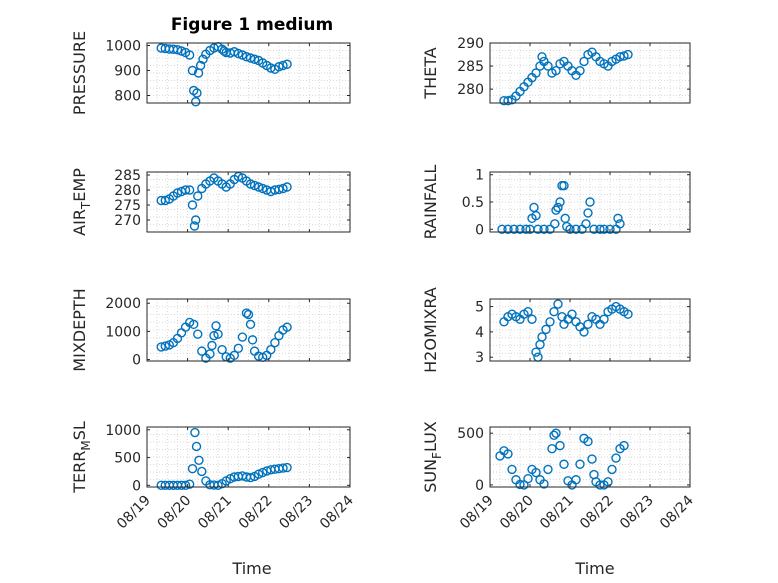 This screenshot has width=778, height=583. What do you see at coordinates (430, 73) in the screenshot?
I see `y-axis-label: THETA` at bounding box center [430, 73].